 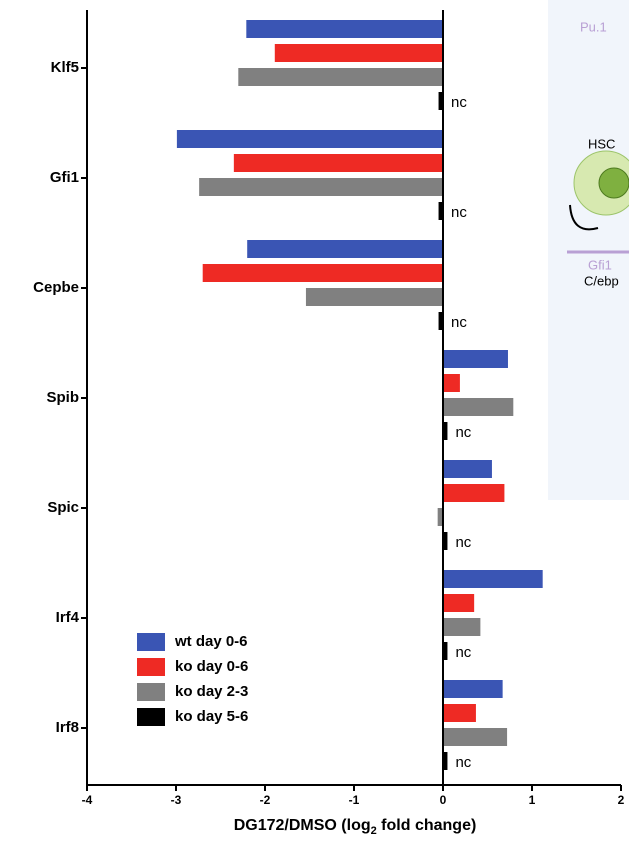 I want to click on x-axis-label: DG172/DMSO (log2 fold change), so click(x=355, y=827).